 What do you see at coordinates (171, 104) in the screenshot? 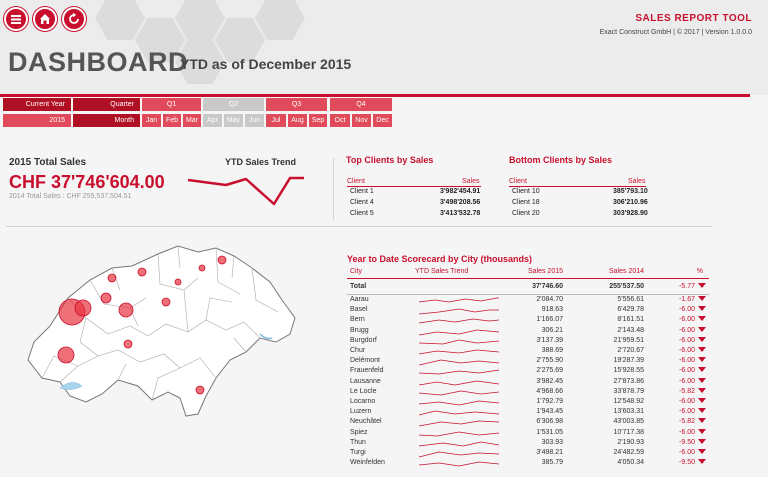
I see `quarter-slicer-q1: Q1` at bounding box center [171, 104].